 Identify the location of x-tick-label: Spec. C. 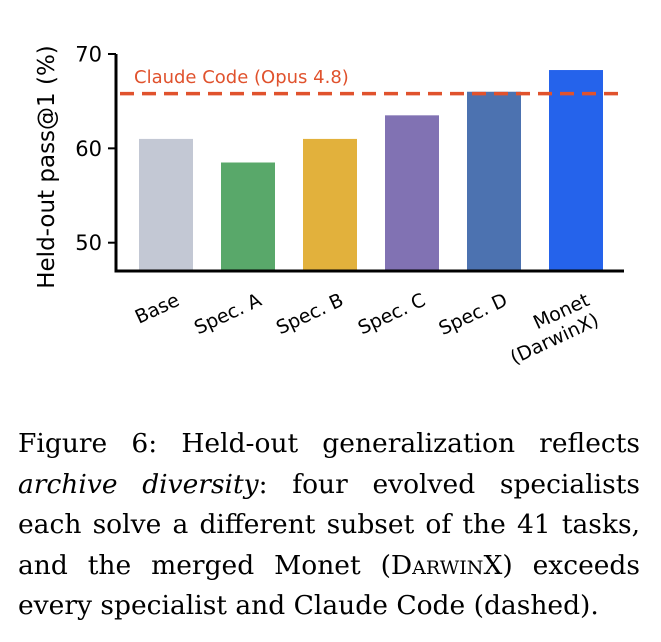
(392, 314).